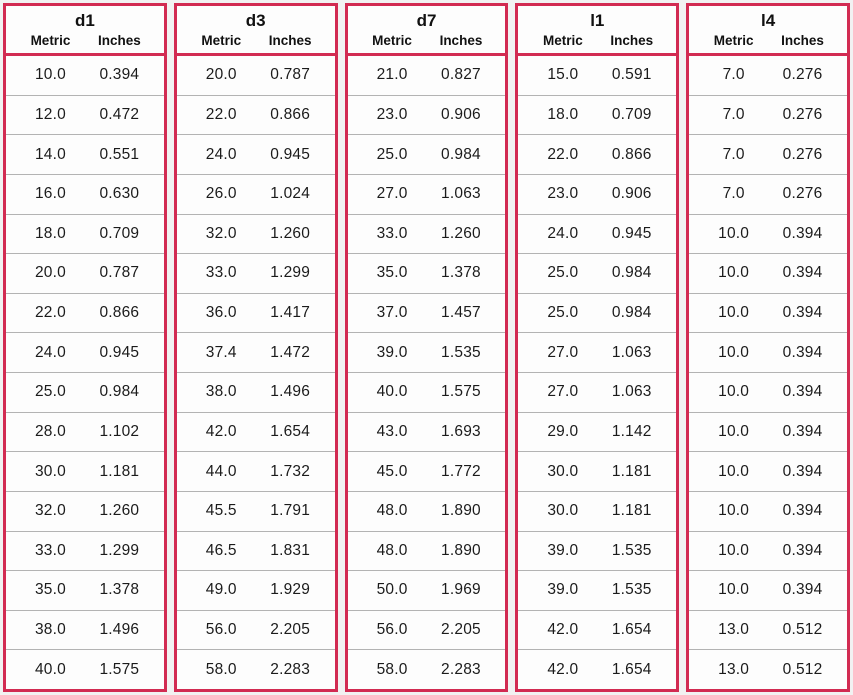 This screenshot has height=695, width=853. I want to click on metric-value: 42.0, so click(221, 431).